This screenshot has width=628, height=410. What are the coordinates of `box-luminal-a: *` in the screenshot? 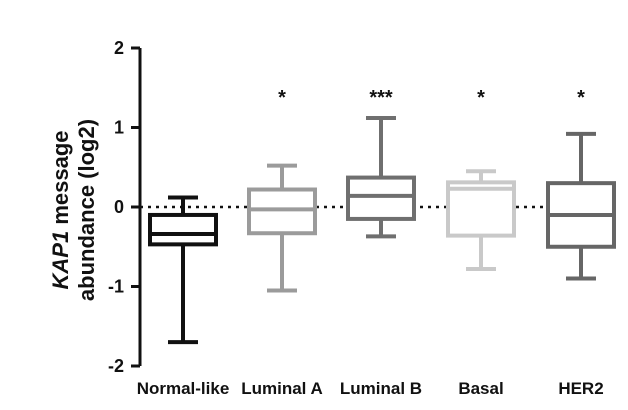 It's located at (282, 190).